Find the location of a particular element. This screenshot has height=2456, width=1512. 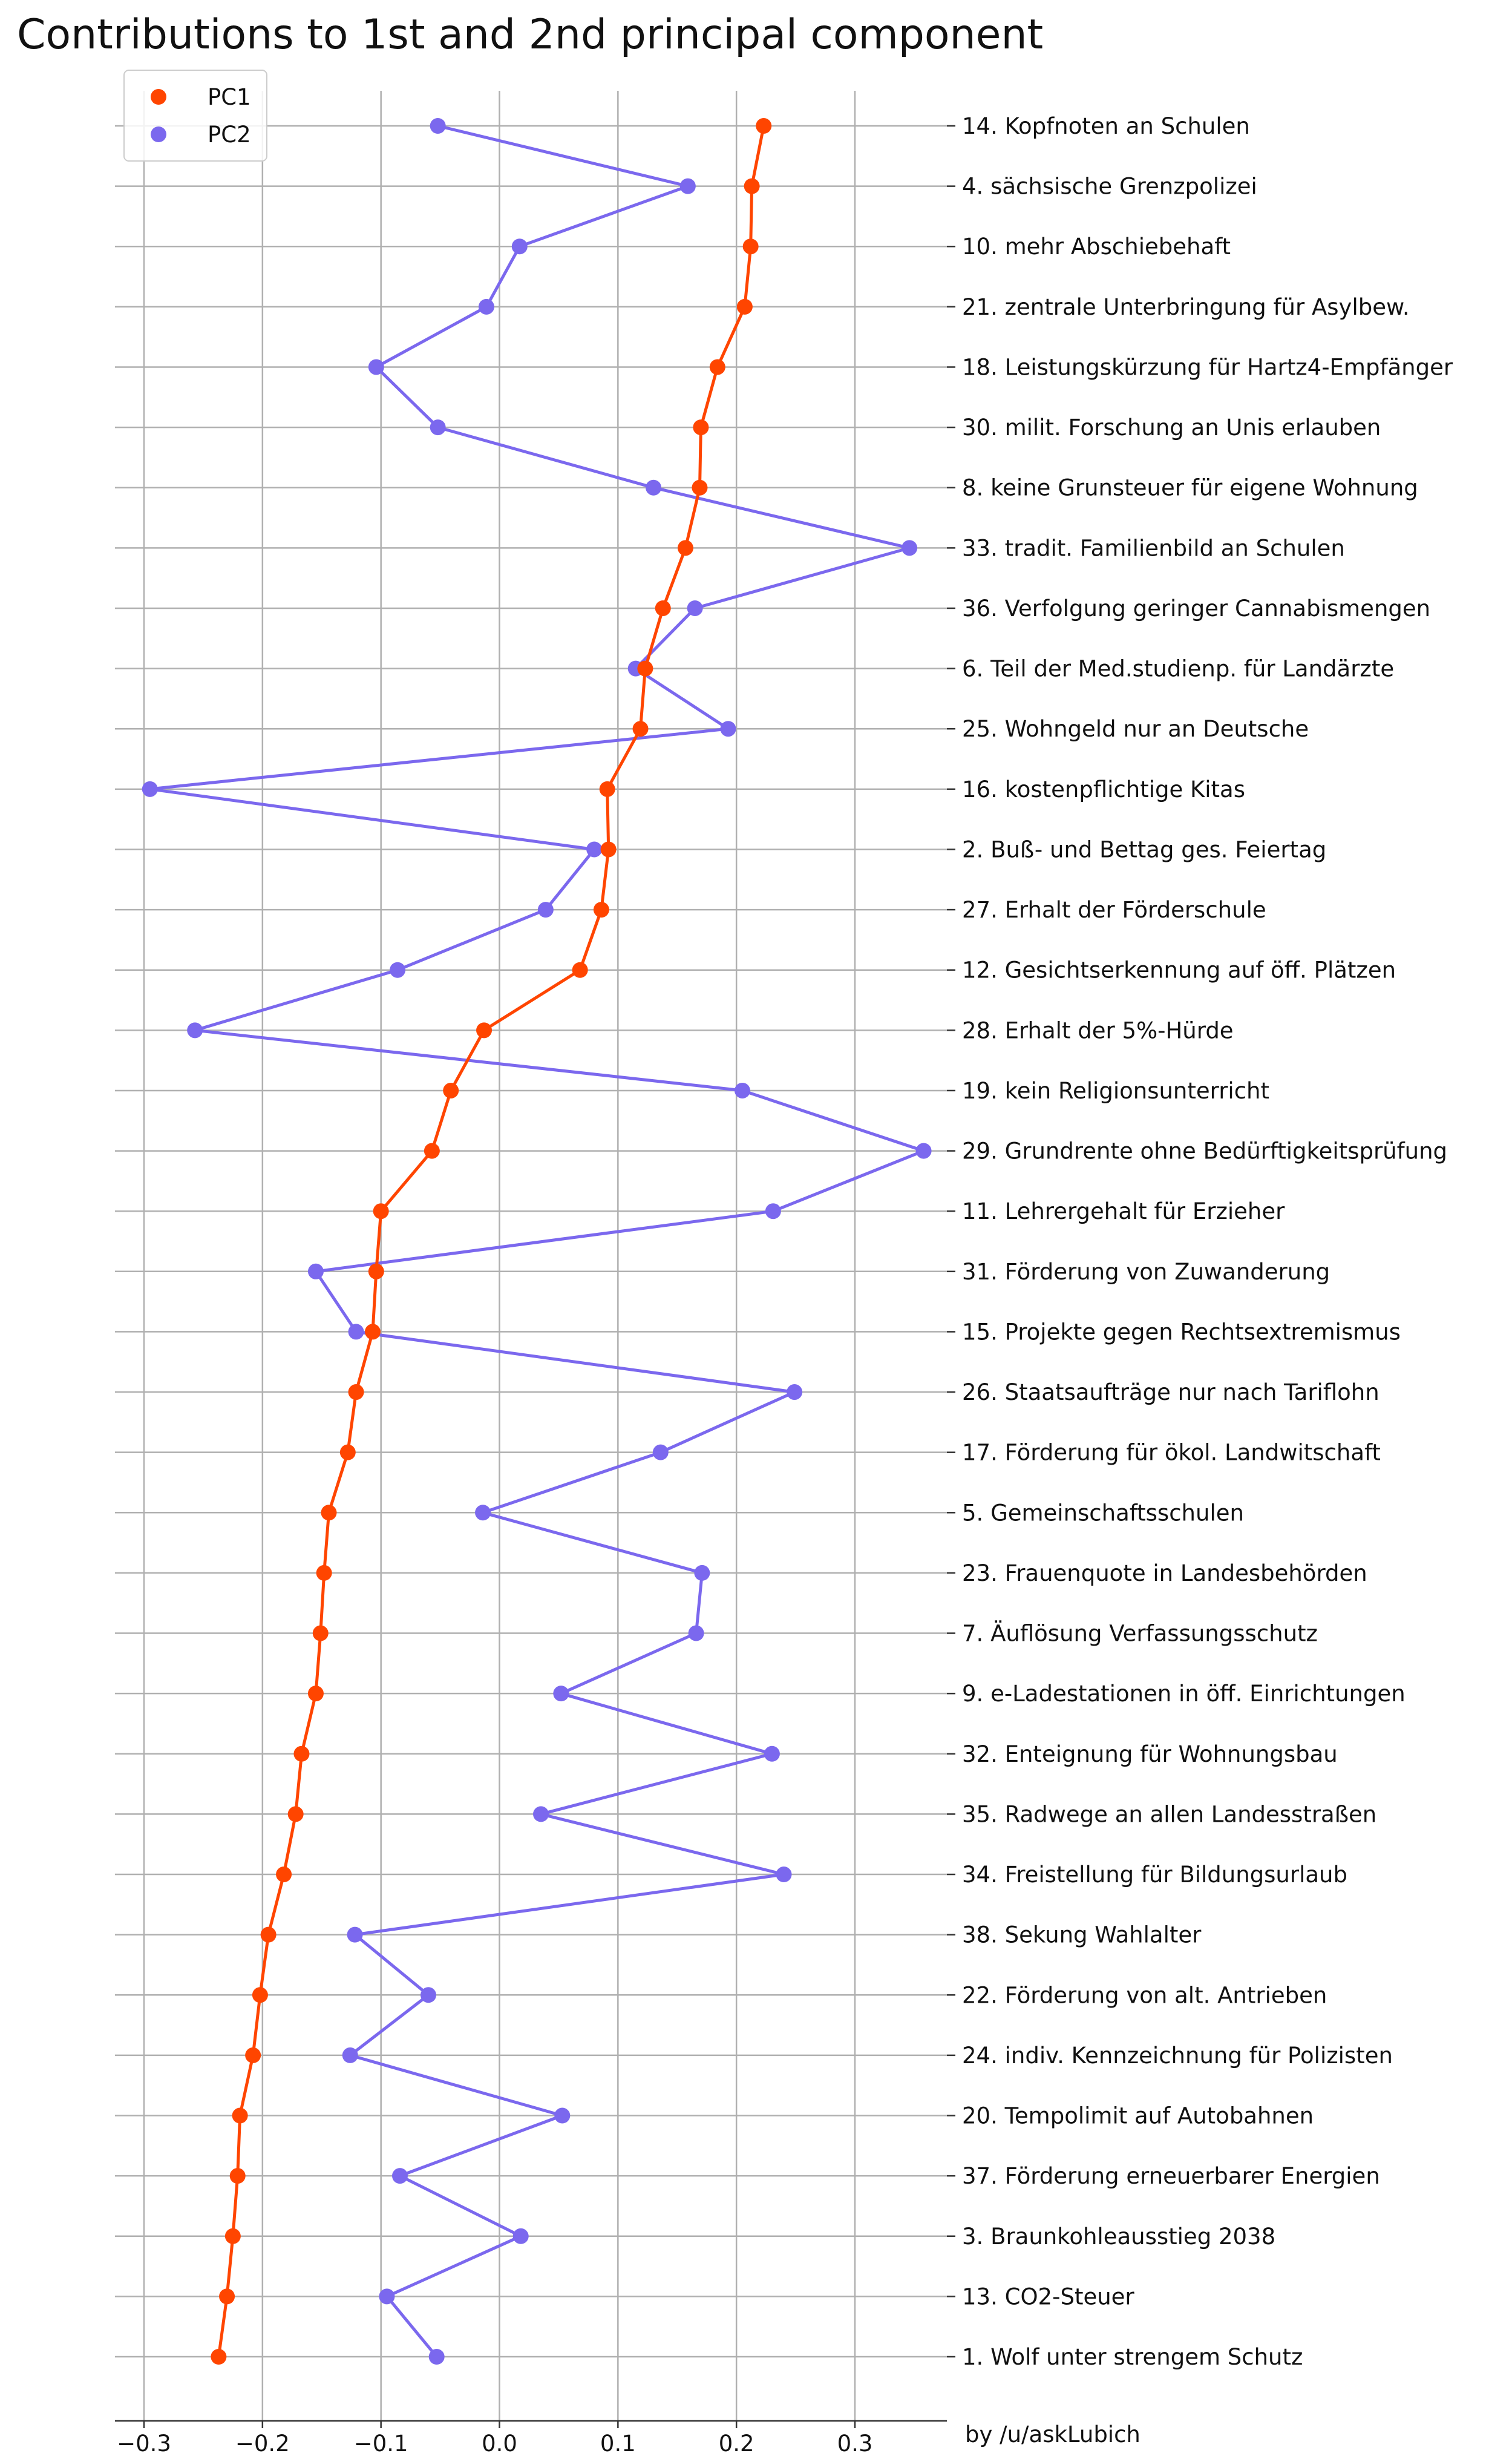

credit-text: by /u/askLubich is located at coordinates (1053, 2435).